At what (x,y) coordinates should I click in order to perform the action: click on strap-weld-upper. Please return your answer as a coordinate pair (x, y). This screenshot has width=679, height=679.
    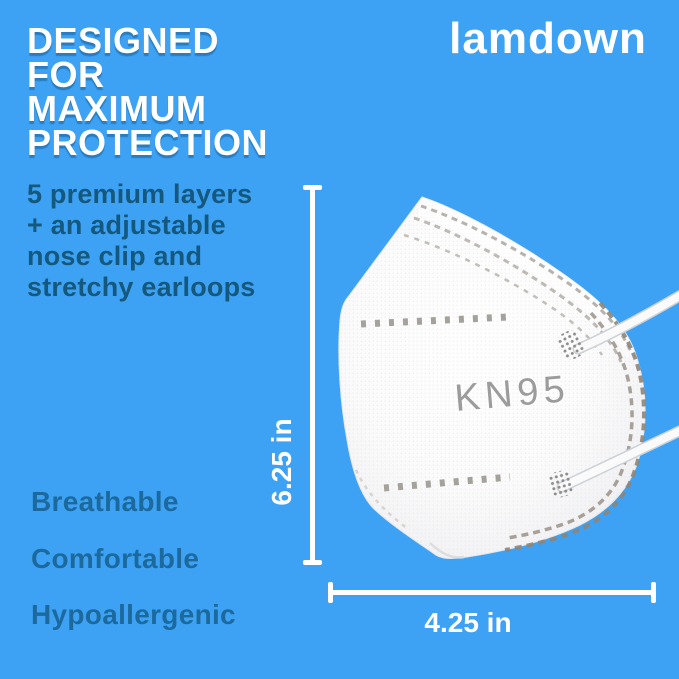
    Looking at the image, I should click on (571, 345).